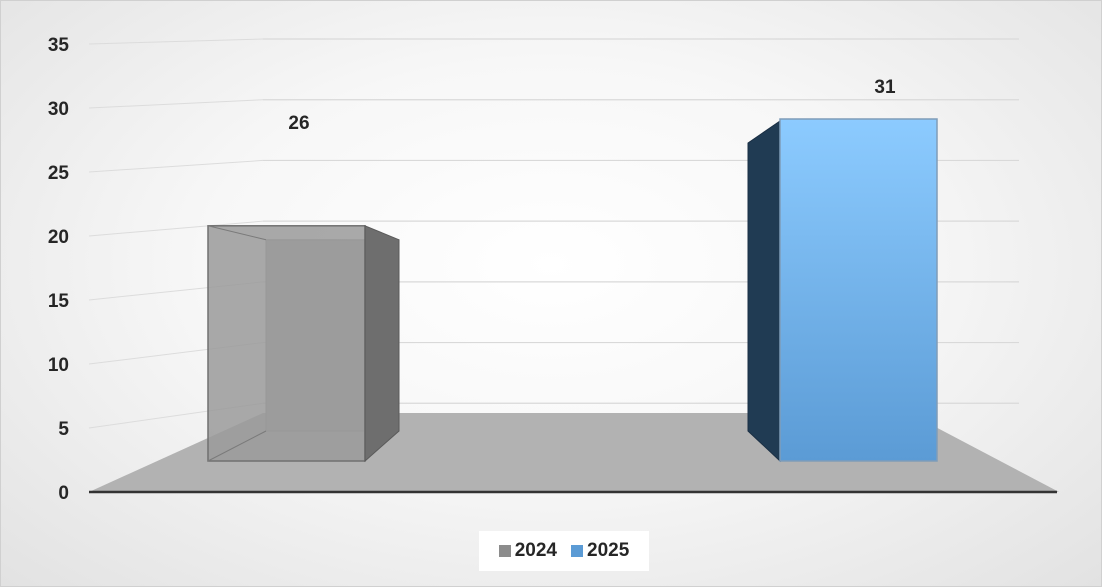 The height and width of the screenshot is (587, 1102). What do you see at coordinates (59, 301) in the screenshot?
I see `y-tick-label-15: 15` at bounding box center [59, 301].